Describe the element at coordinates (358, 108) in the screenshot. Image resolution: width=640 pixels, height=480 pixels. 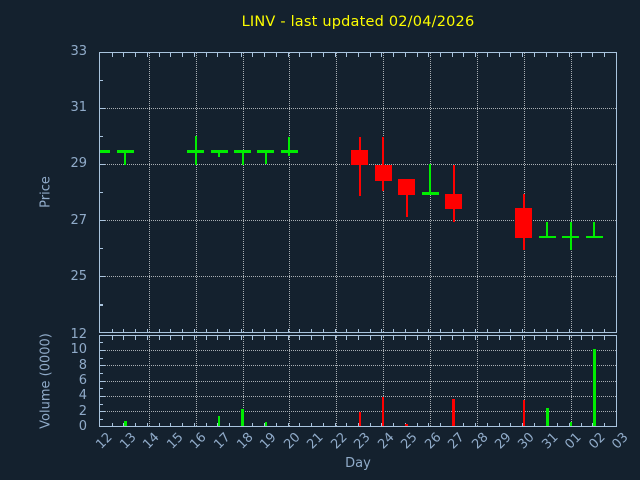
I see `price-gridline` at that location.